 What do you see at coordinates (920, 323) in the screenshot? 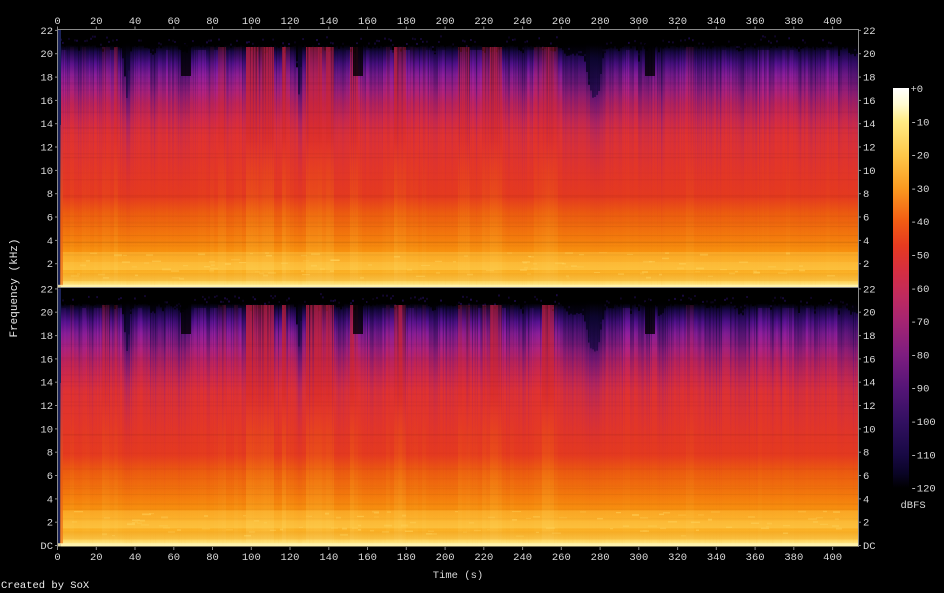
I see `svg-text: -70` at bounding box center [920, 323].